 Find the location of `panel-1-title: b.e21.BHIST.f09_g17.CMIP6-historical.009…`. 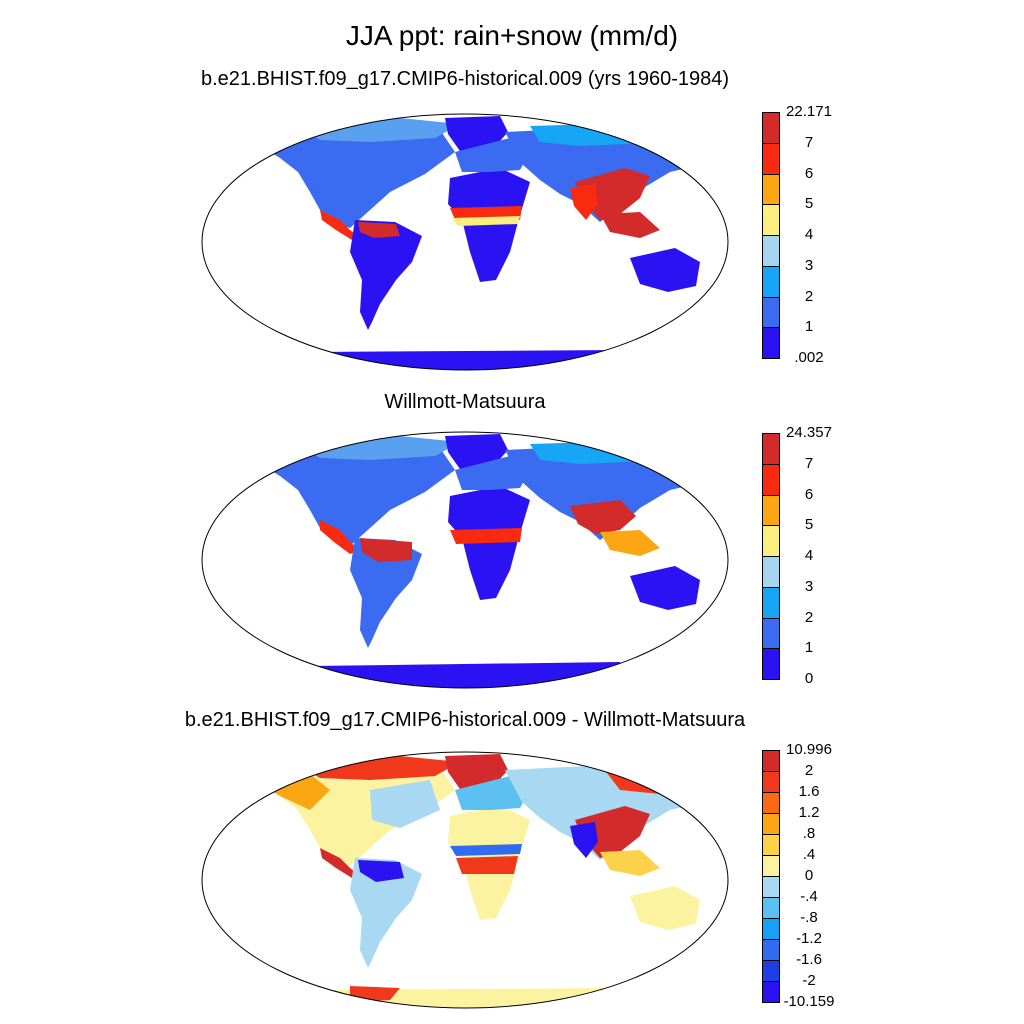

panel-1-title: b.e21.BHIST.f09_g17.CMIP6-historical.009… is located at coordinates (465, 79).